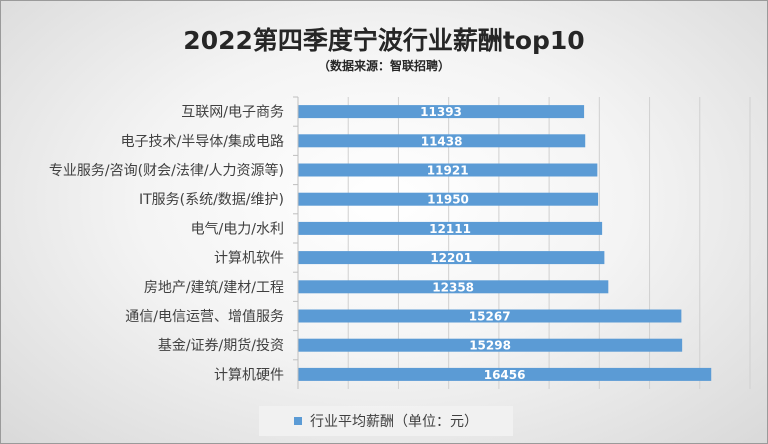 This screenshot has height=444, width=768. What do you see at coordinates (166, 170) in the screenshot?
I see `category-label: 专业服务/咨询(财会/法律/人力资源等)` at bounding box center [166, 170].